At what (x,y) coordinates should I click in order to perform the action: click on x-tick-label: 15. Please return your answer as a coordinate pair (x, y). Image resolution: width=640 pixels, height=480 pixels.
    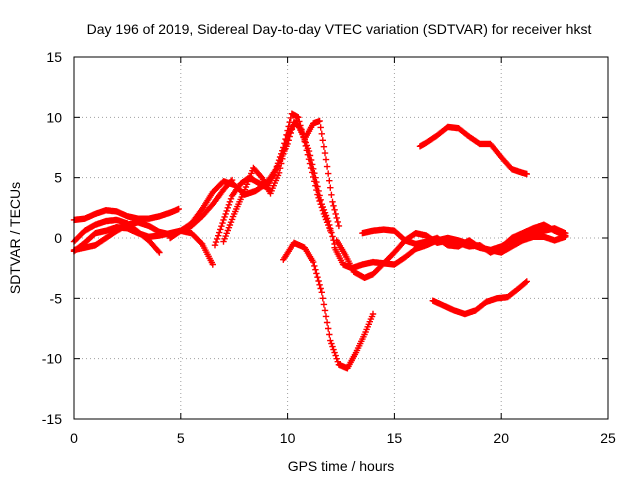
    Looking at the image, I should click on (395, 438).